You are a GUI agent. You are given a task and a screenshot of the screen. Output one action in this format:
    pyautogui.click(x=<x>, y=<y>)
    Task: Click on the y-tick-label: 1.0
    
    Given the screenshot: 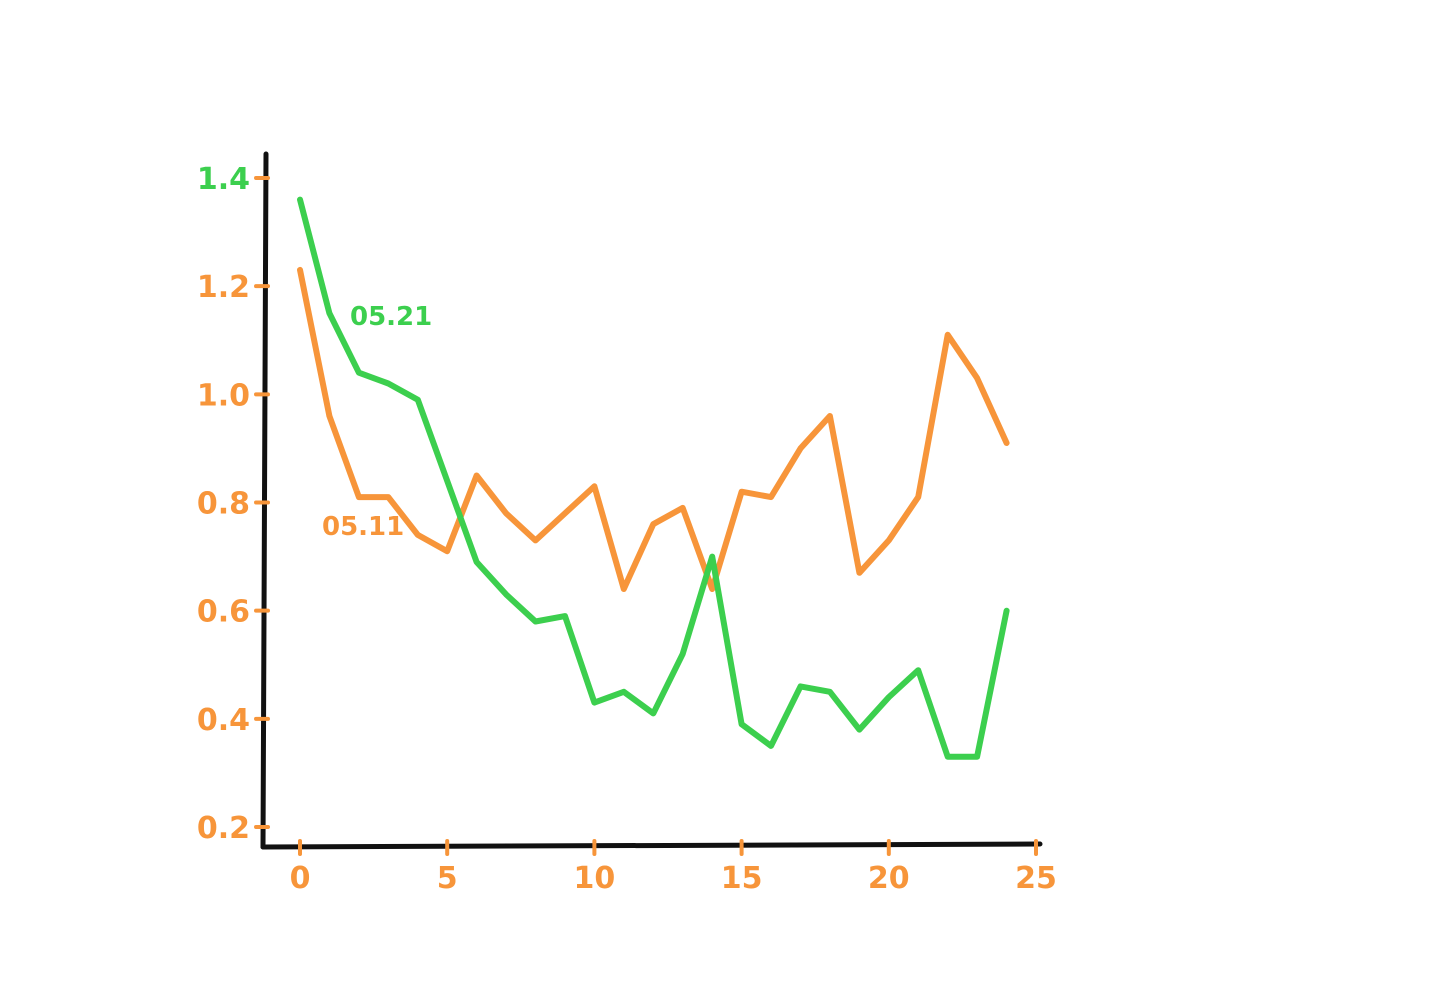 What is the action you would take?
    pyautogui.click(x=223, y=395)
    